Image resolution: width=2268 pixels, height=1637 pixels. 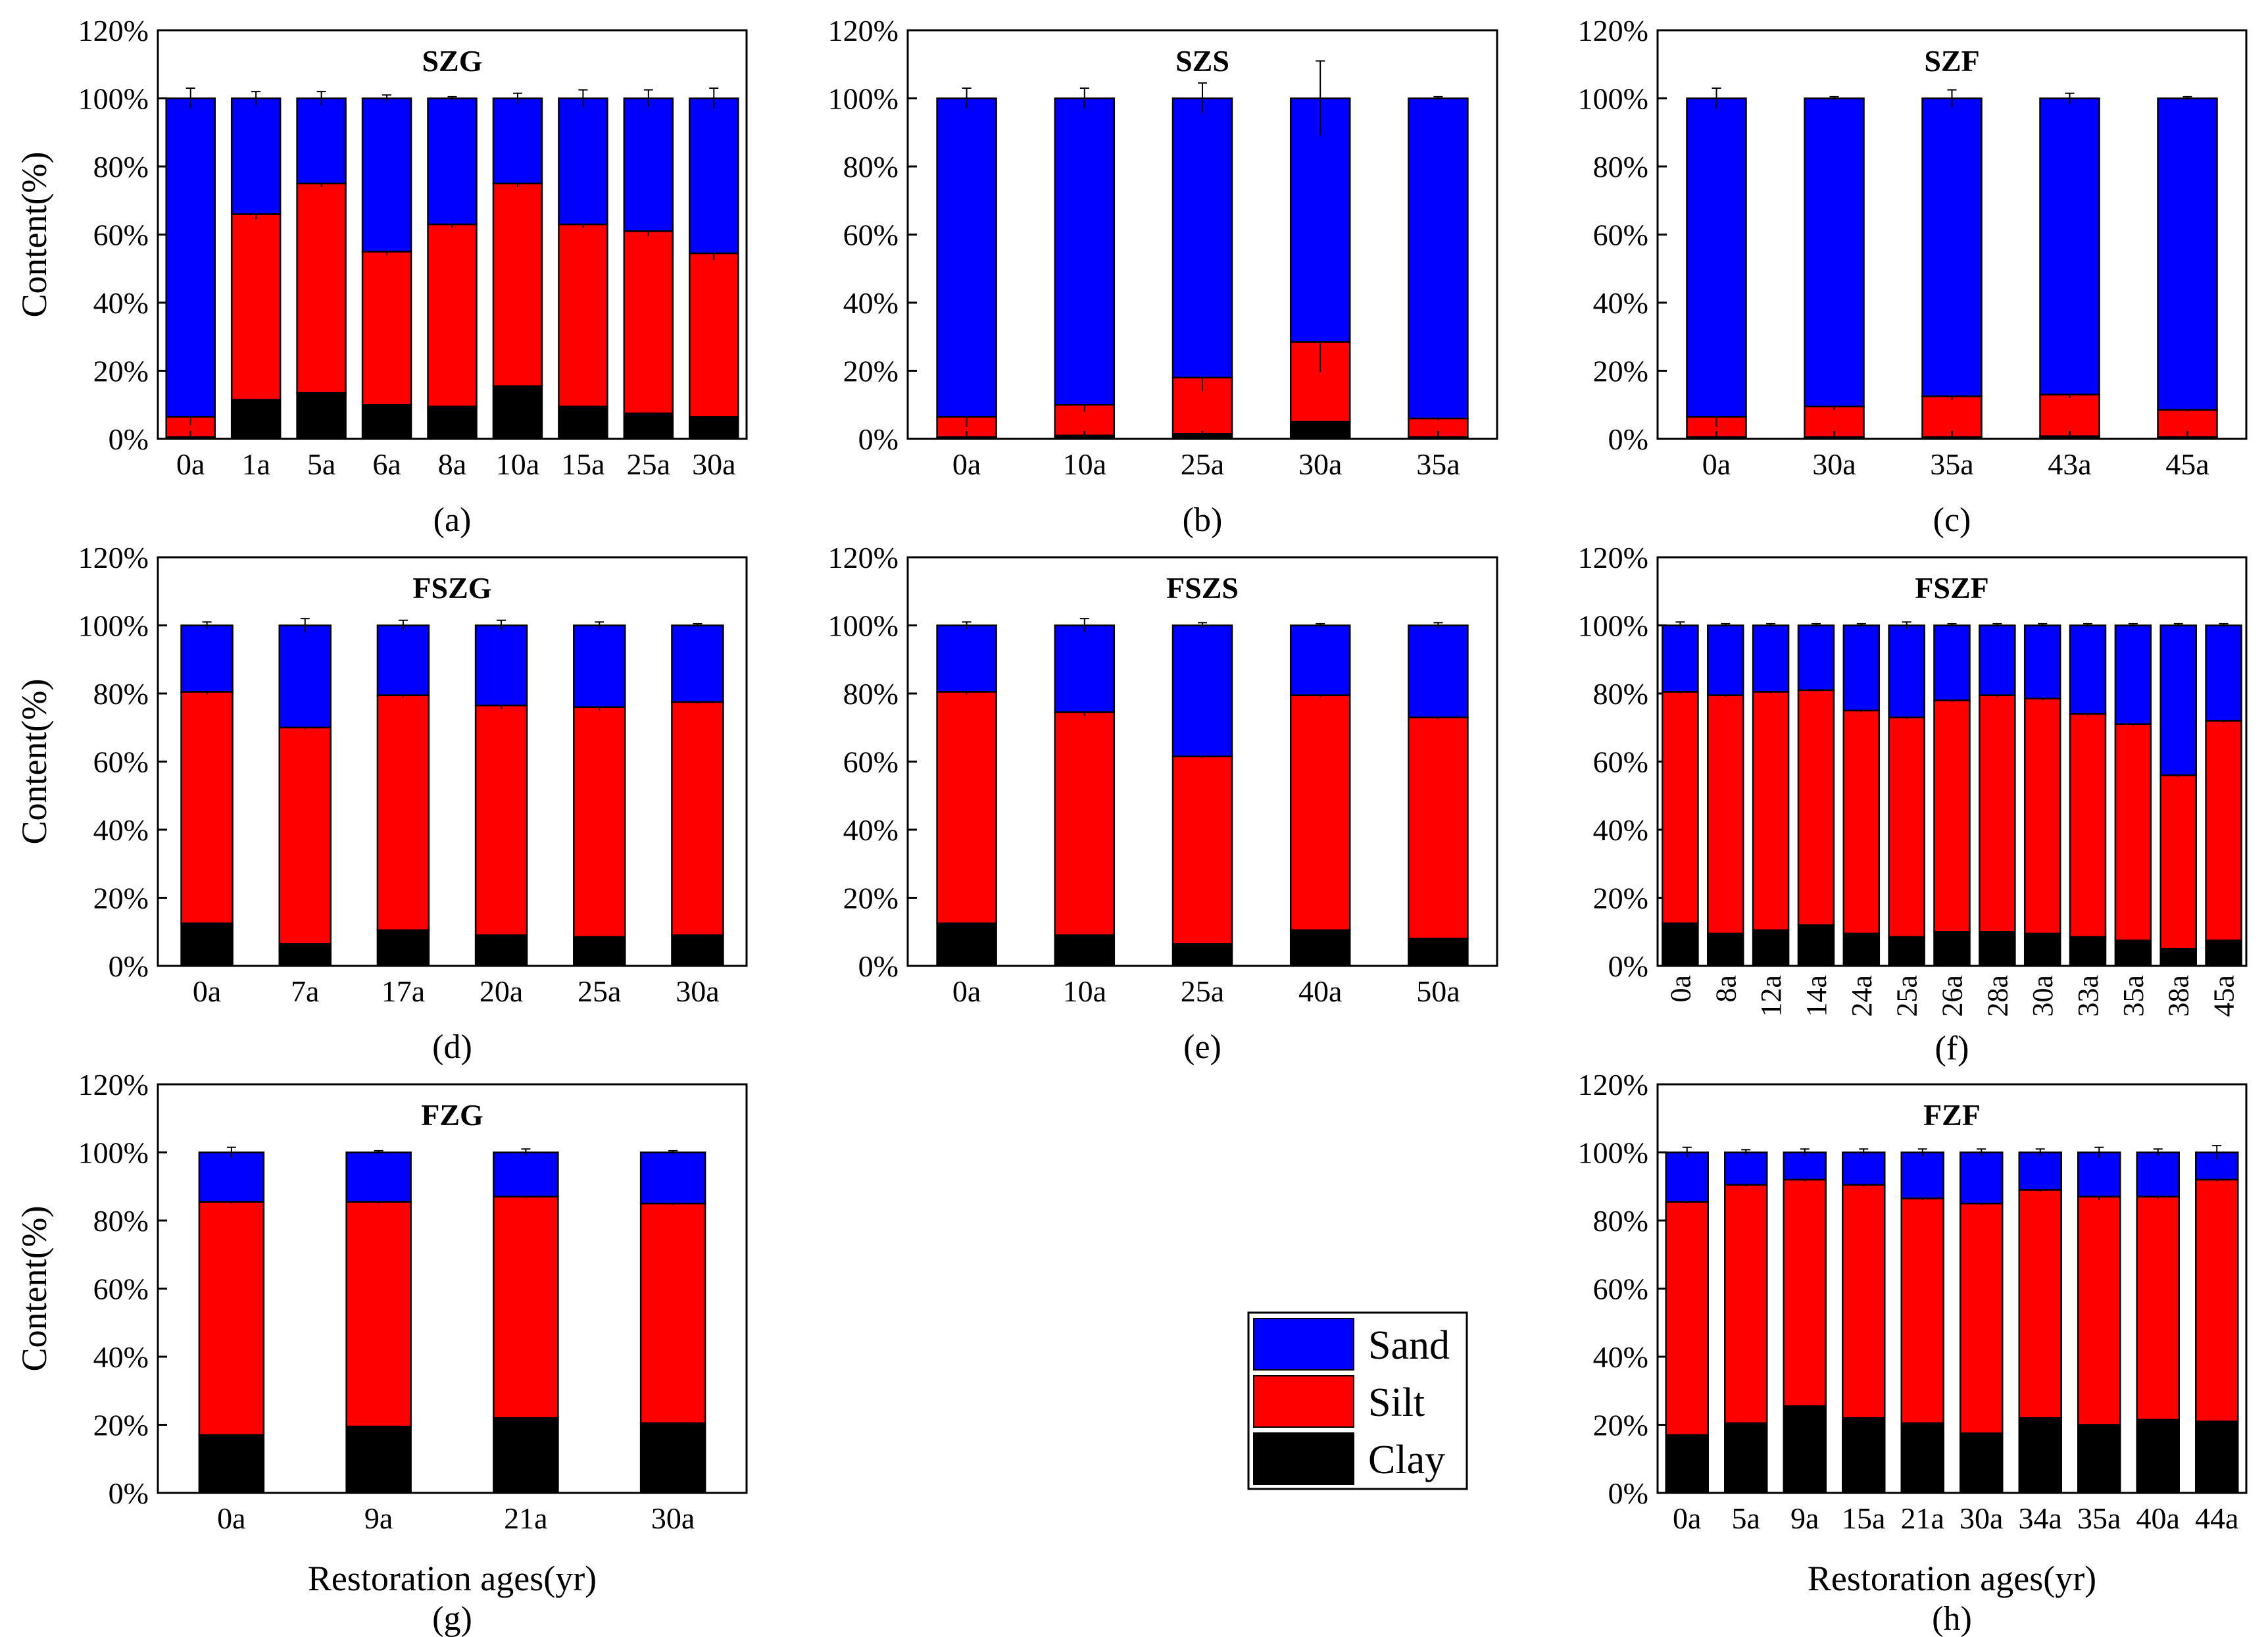 What do you see at coordinates (1202, 1047) in the screenshot?
I see `panel-label: (e)` at bounding box center [1202, 1047].